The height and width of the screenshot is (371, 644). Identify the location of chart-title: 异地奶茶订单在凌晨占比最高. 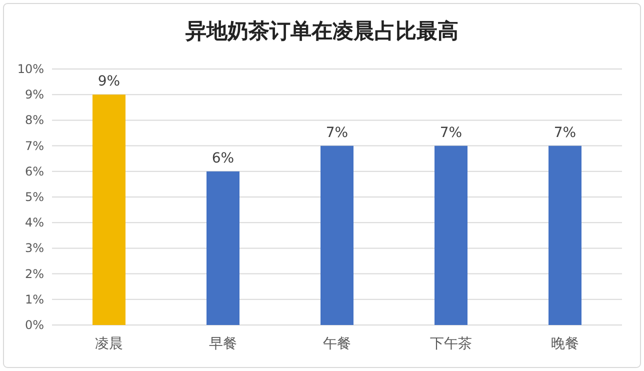
(321, 30).